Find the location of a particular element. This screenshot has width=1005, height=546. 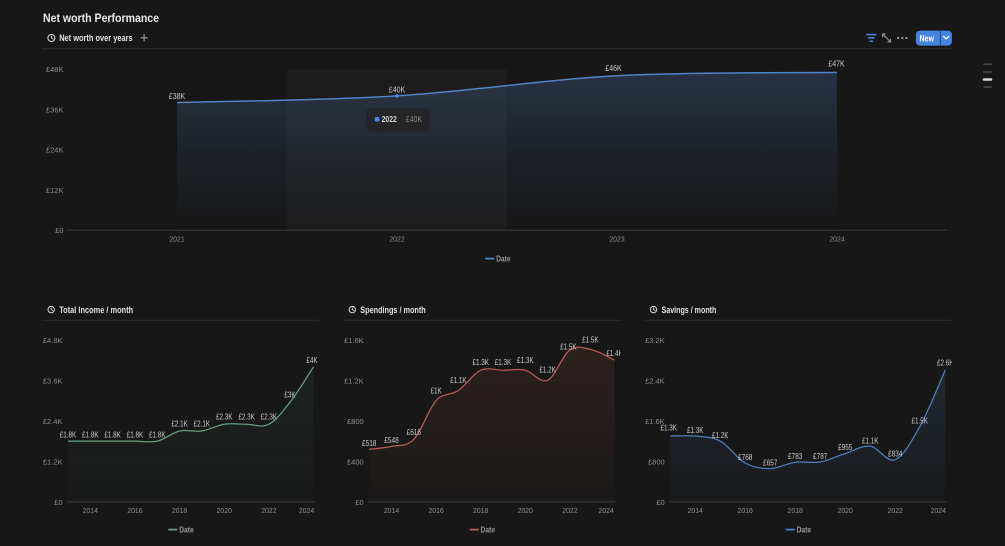

svg-text: £36K is located at coordinates (55, 109).